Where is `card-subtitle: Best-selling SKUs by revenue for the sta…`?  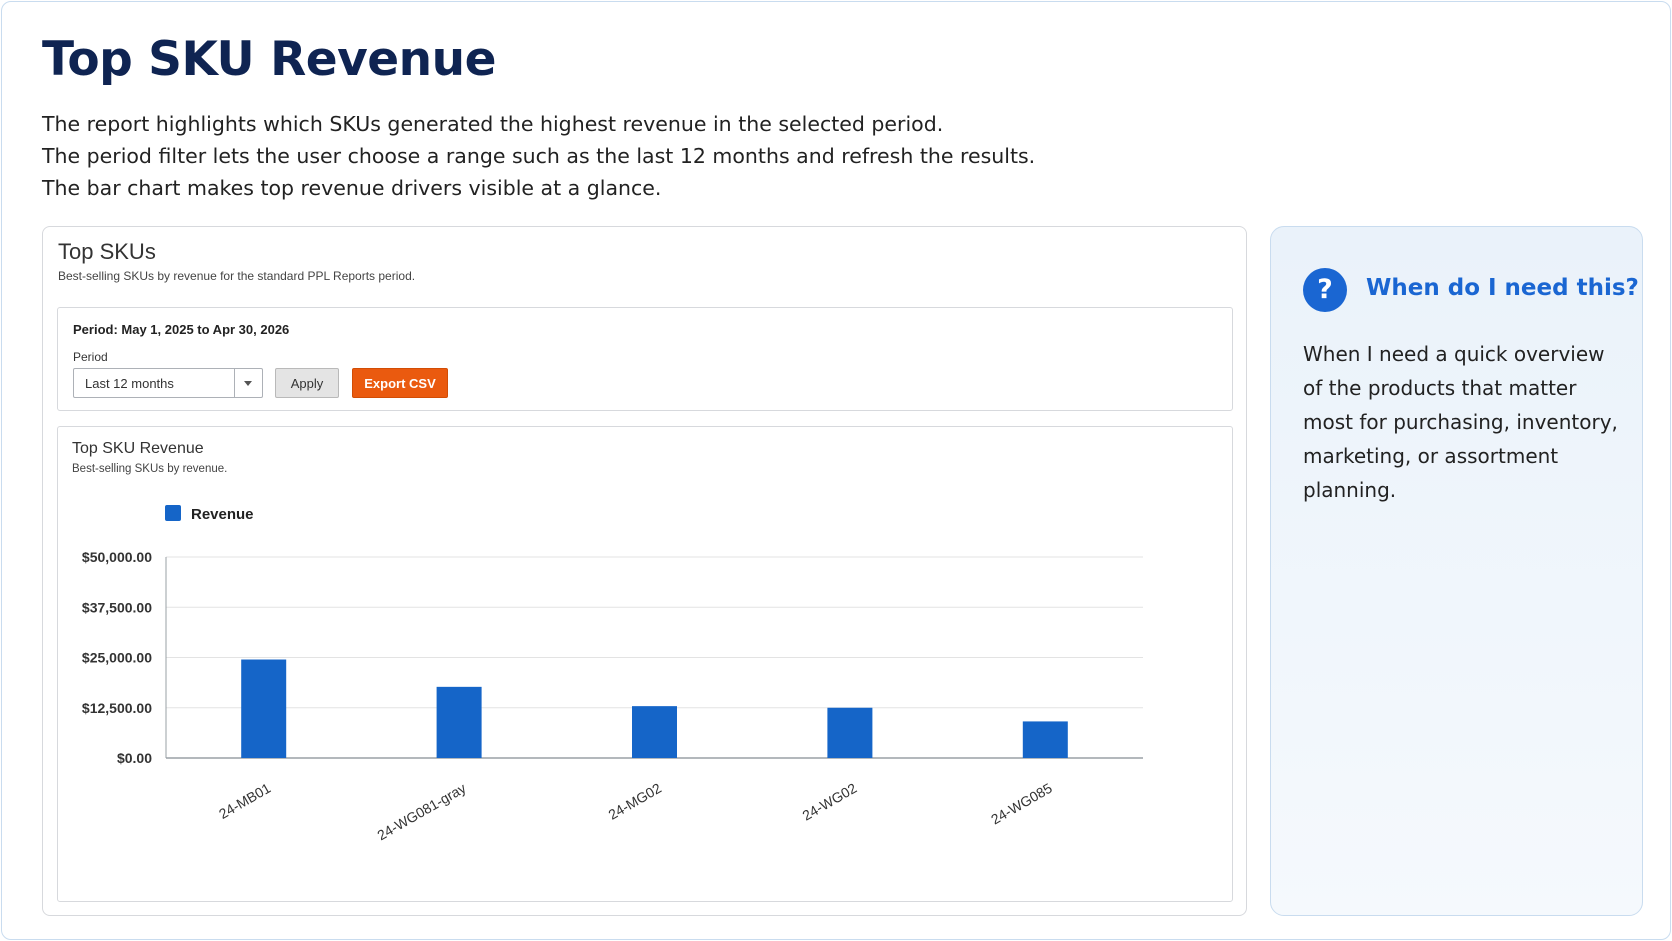 card-subtitle: Best-selling SKUs by revenue for the sta… is located at coordinates (237, 276).